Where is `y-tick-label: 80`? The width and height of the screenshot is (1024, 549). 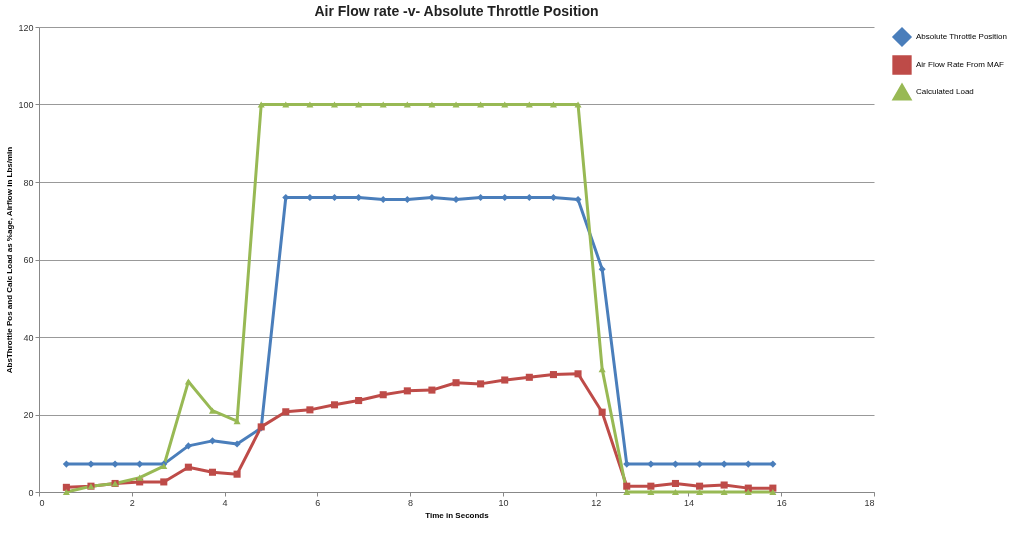 y-tick-label: 80 is located at coordinates (28, 182).